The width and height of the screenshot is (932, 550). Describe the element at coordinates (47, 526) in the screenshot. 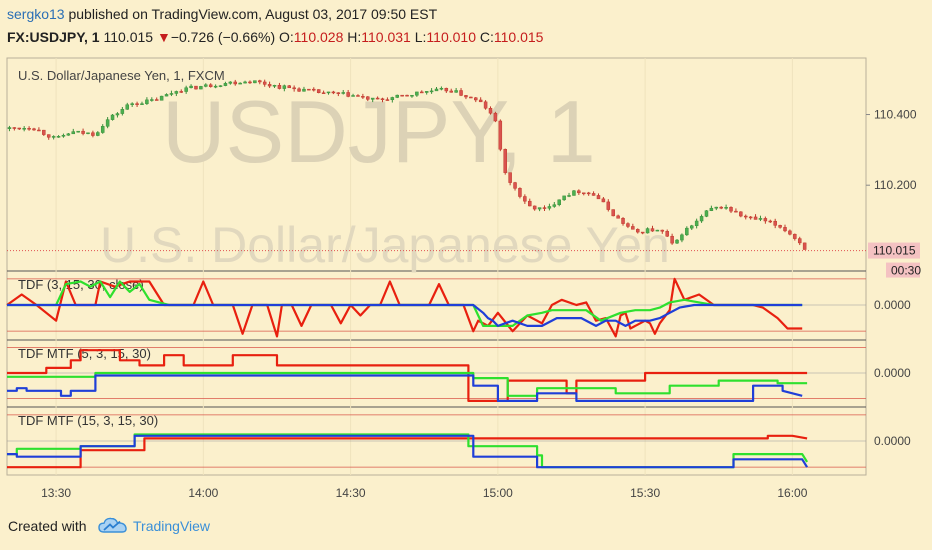

I see `created-with-label: Created with` at that location.